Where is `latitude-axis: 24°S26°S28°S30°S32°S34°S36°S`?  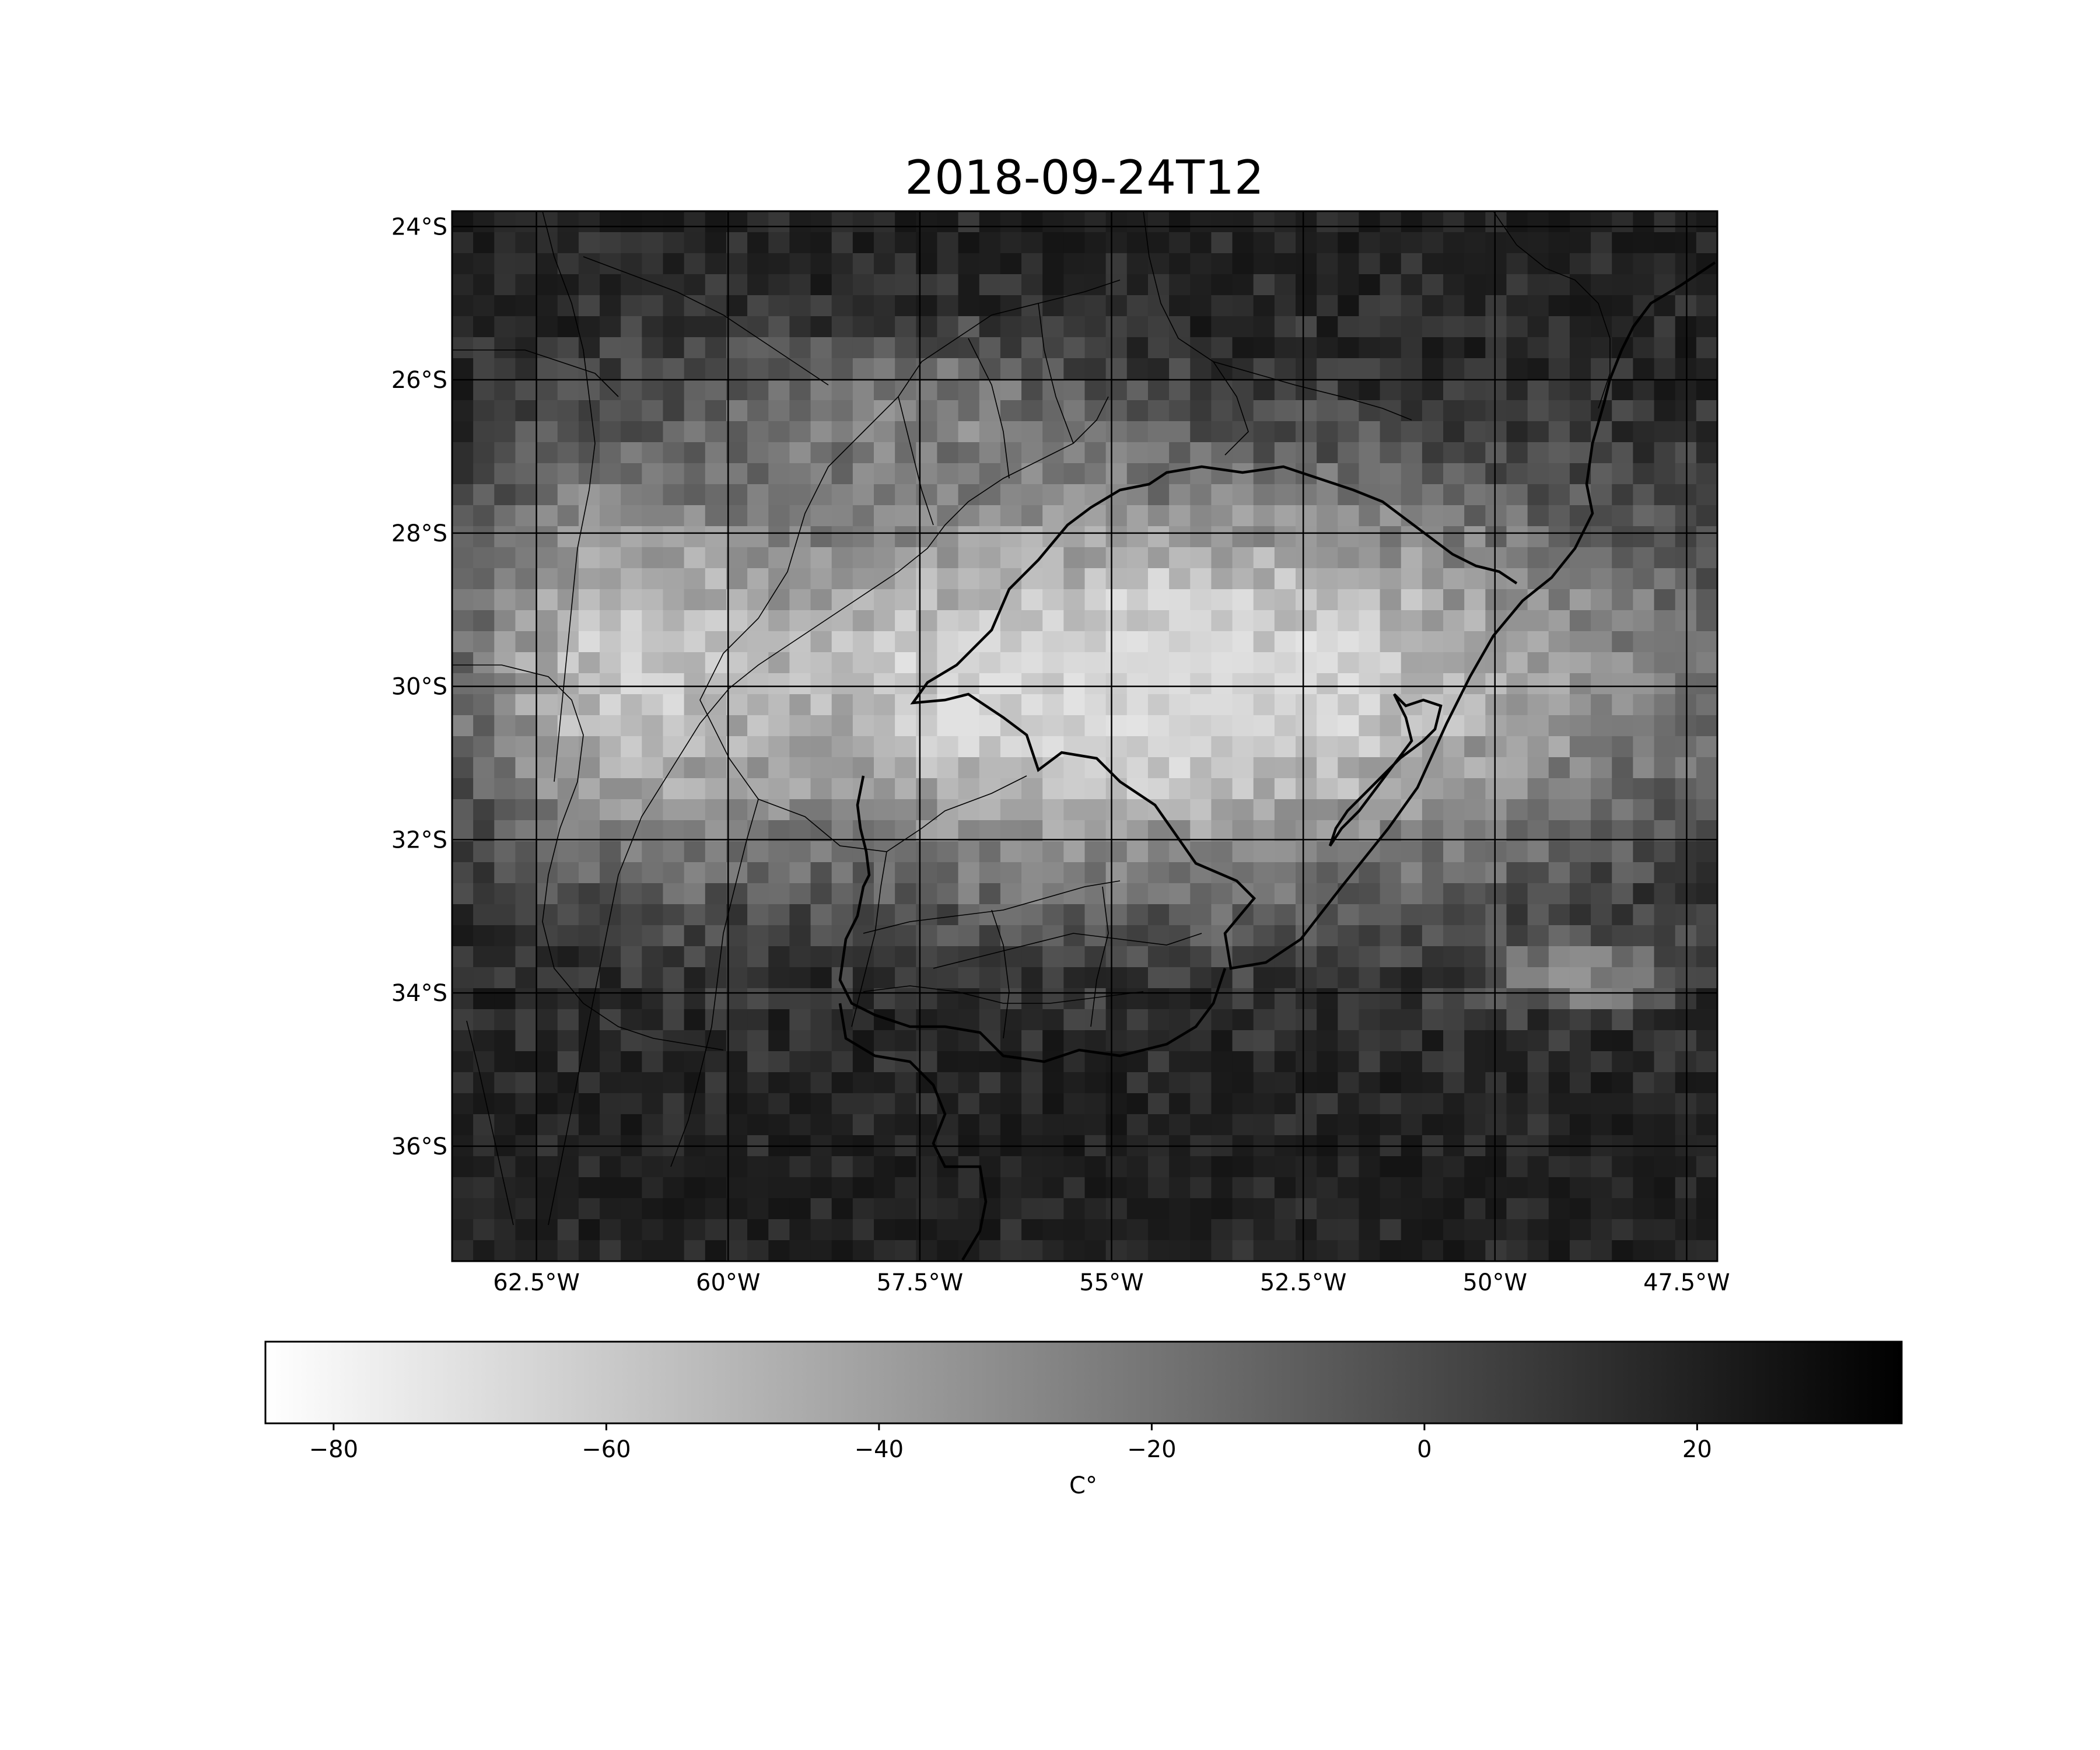
latitude-axis: 24°S26°S28°S30°S32°S34°S36°S is located at coordinates (419, 687).